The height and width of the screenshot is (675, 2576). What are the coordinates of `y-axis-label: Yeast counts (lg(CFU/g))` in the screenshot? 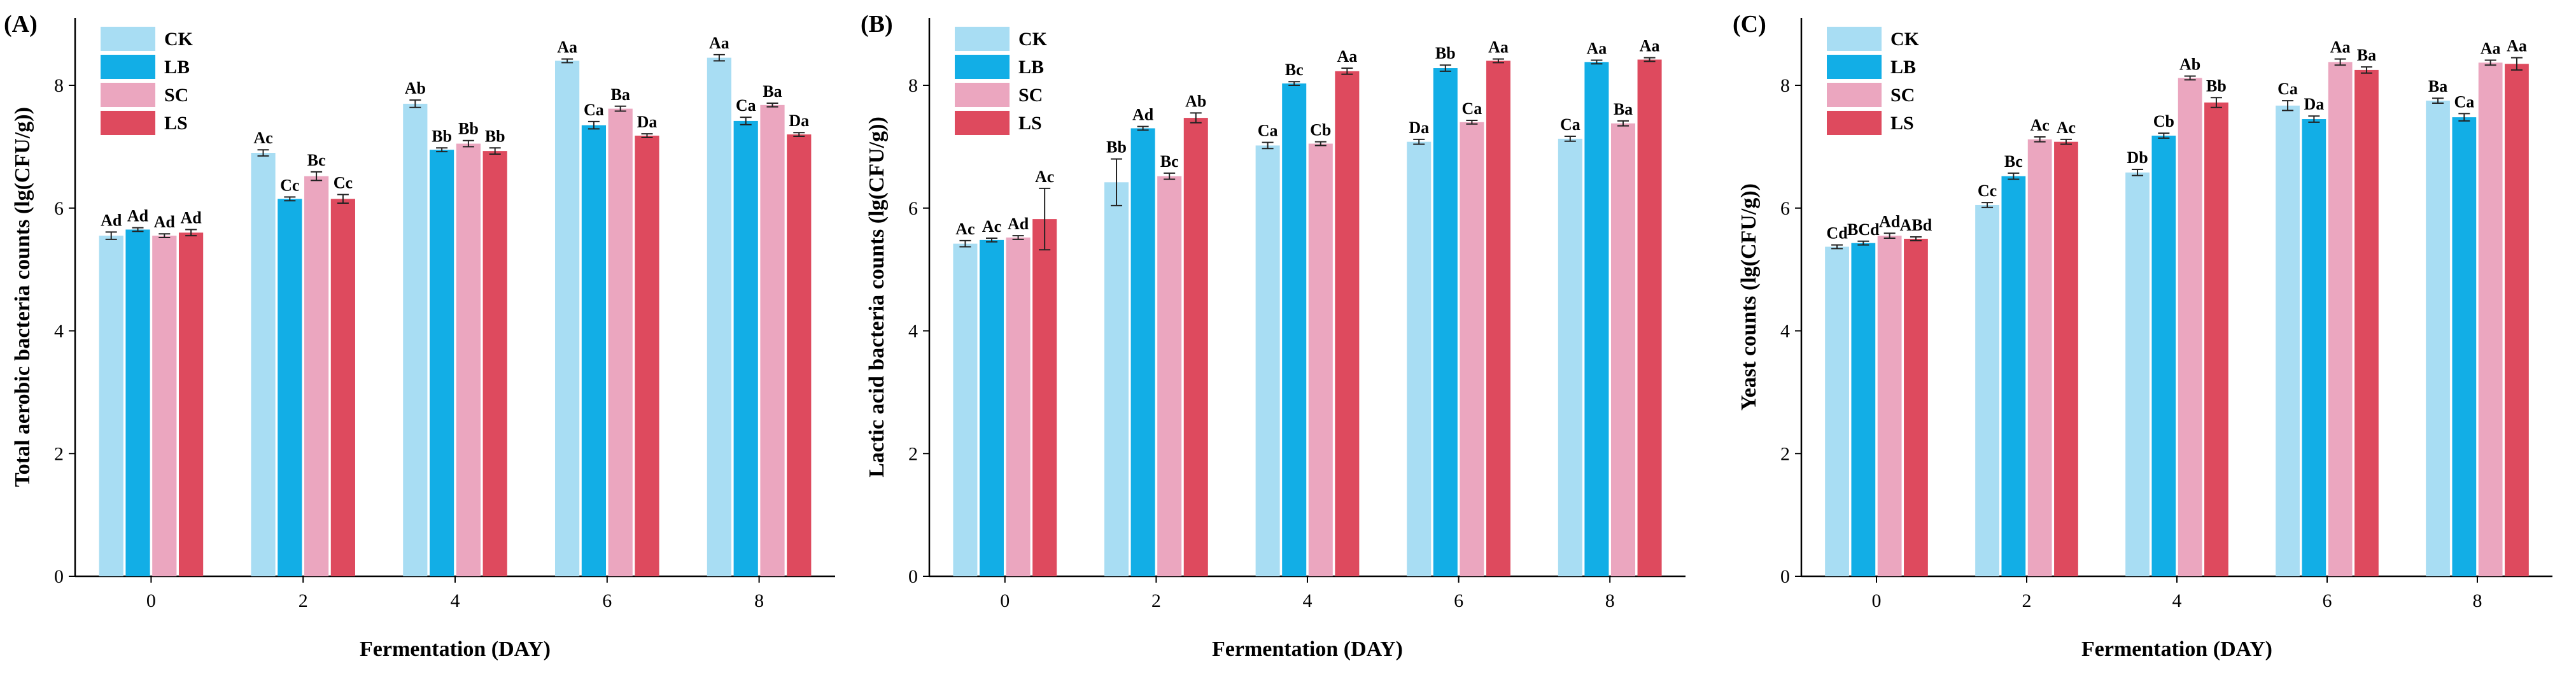 It's located at (1749, 297).